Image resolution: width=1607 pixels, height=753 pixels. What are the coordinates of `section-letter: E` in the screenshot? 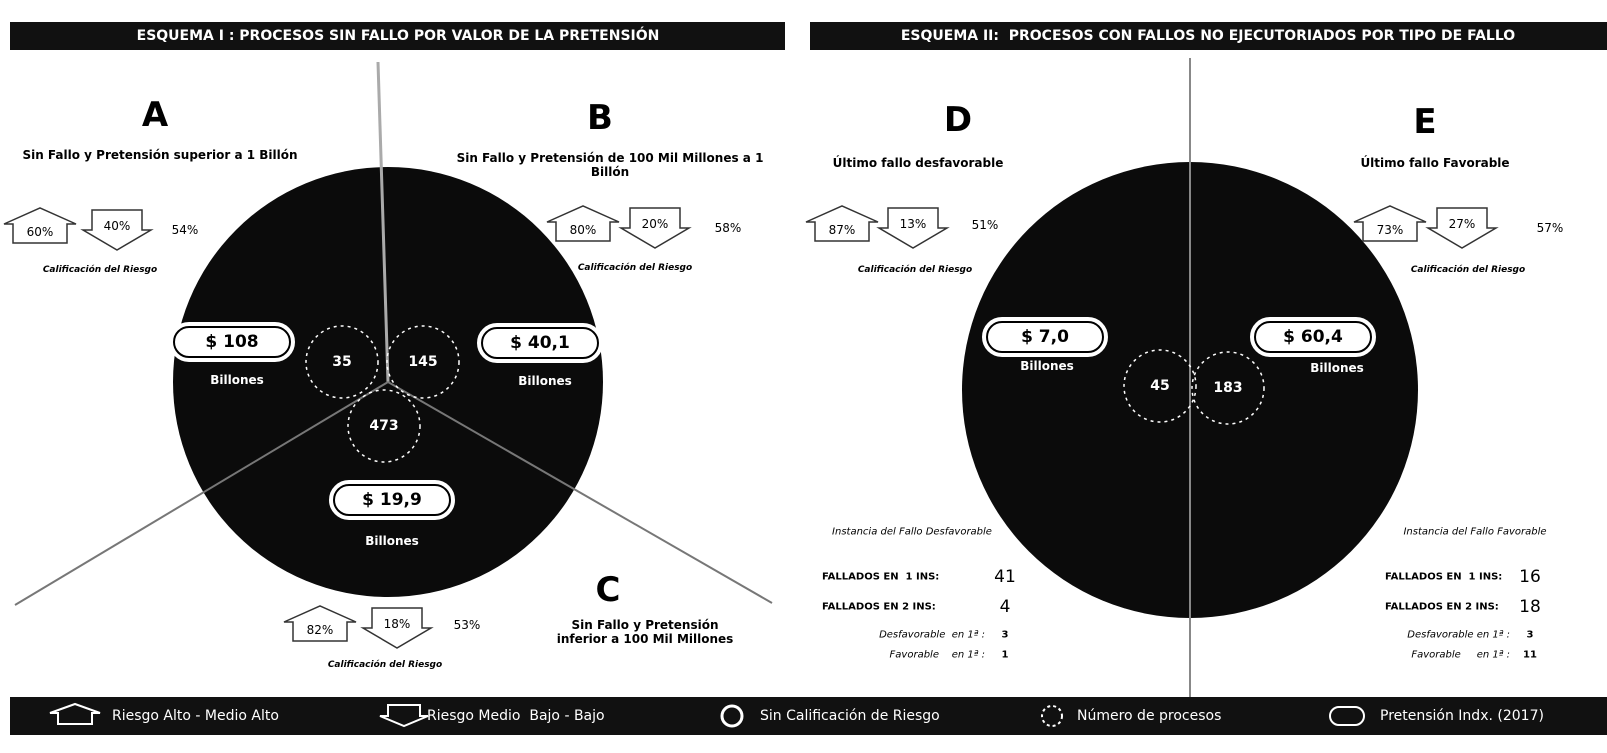 It's located at (1425, 122).